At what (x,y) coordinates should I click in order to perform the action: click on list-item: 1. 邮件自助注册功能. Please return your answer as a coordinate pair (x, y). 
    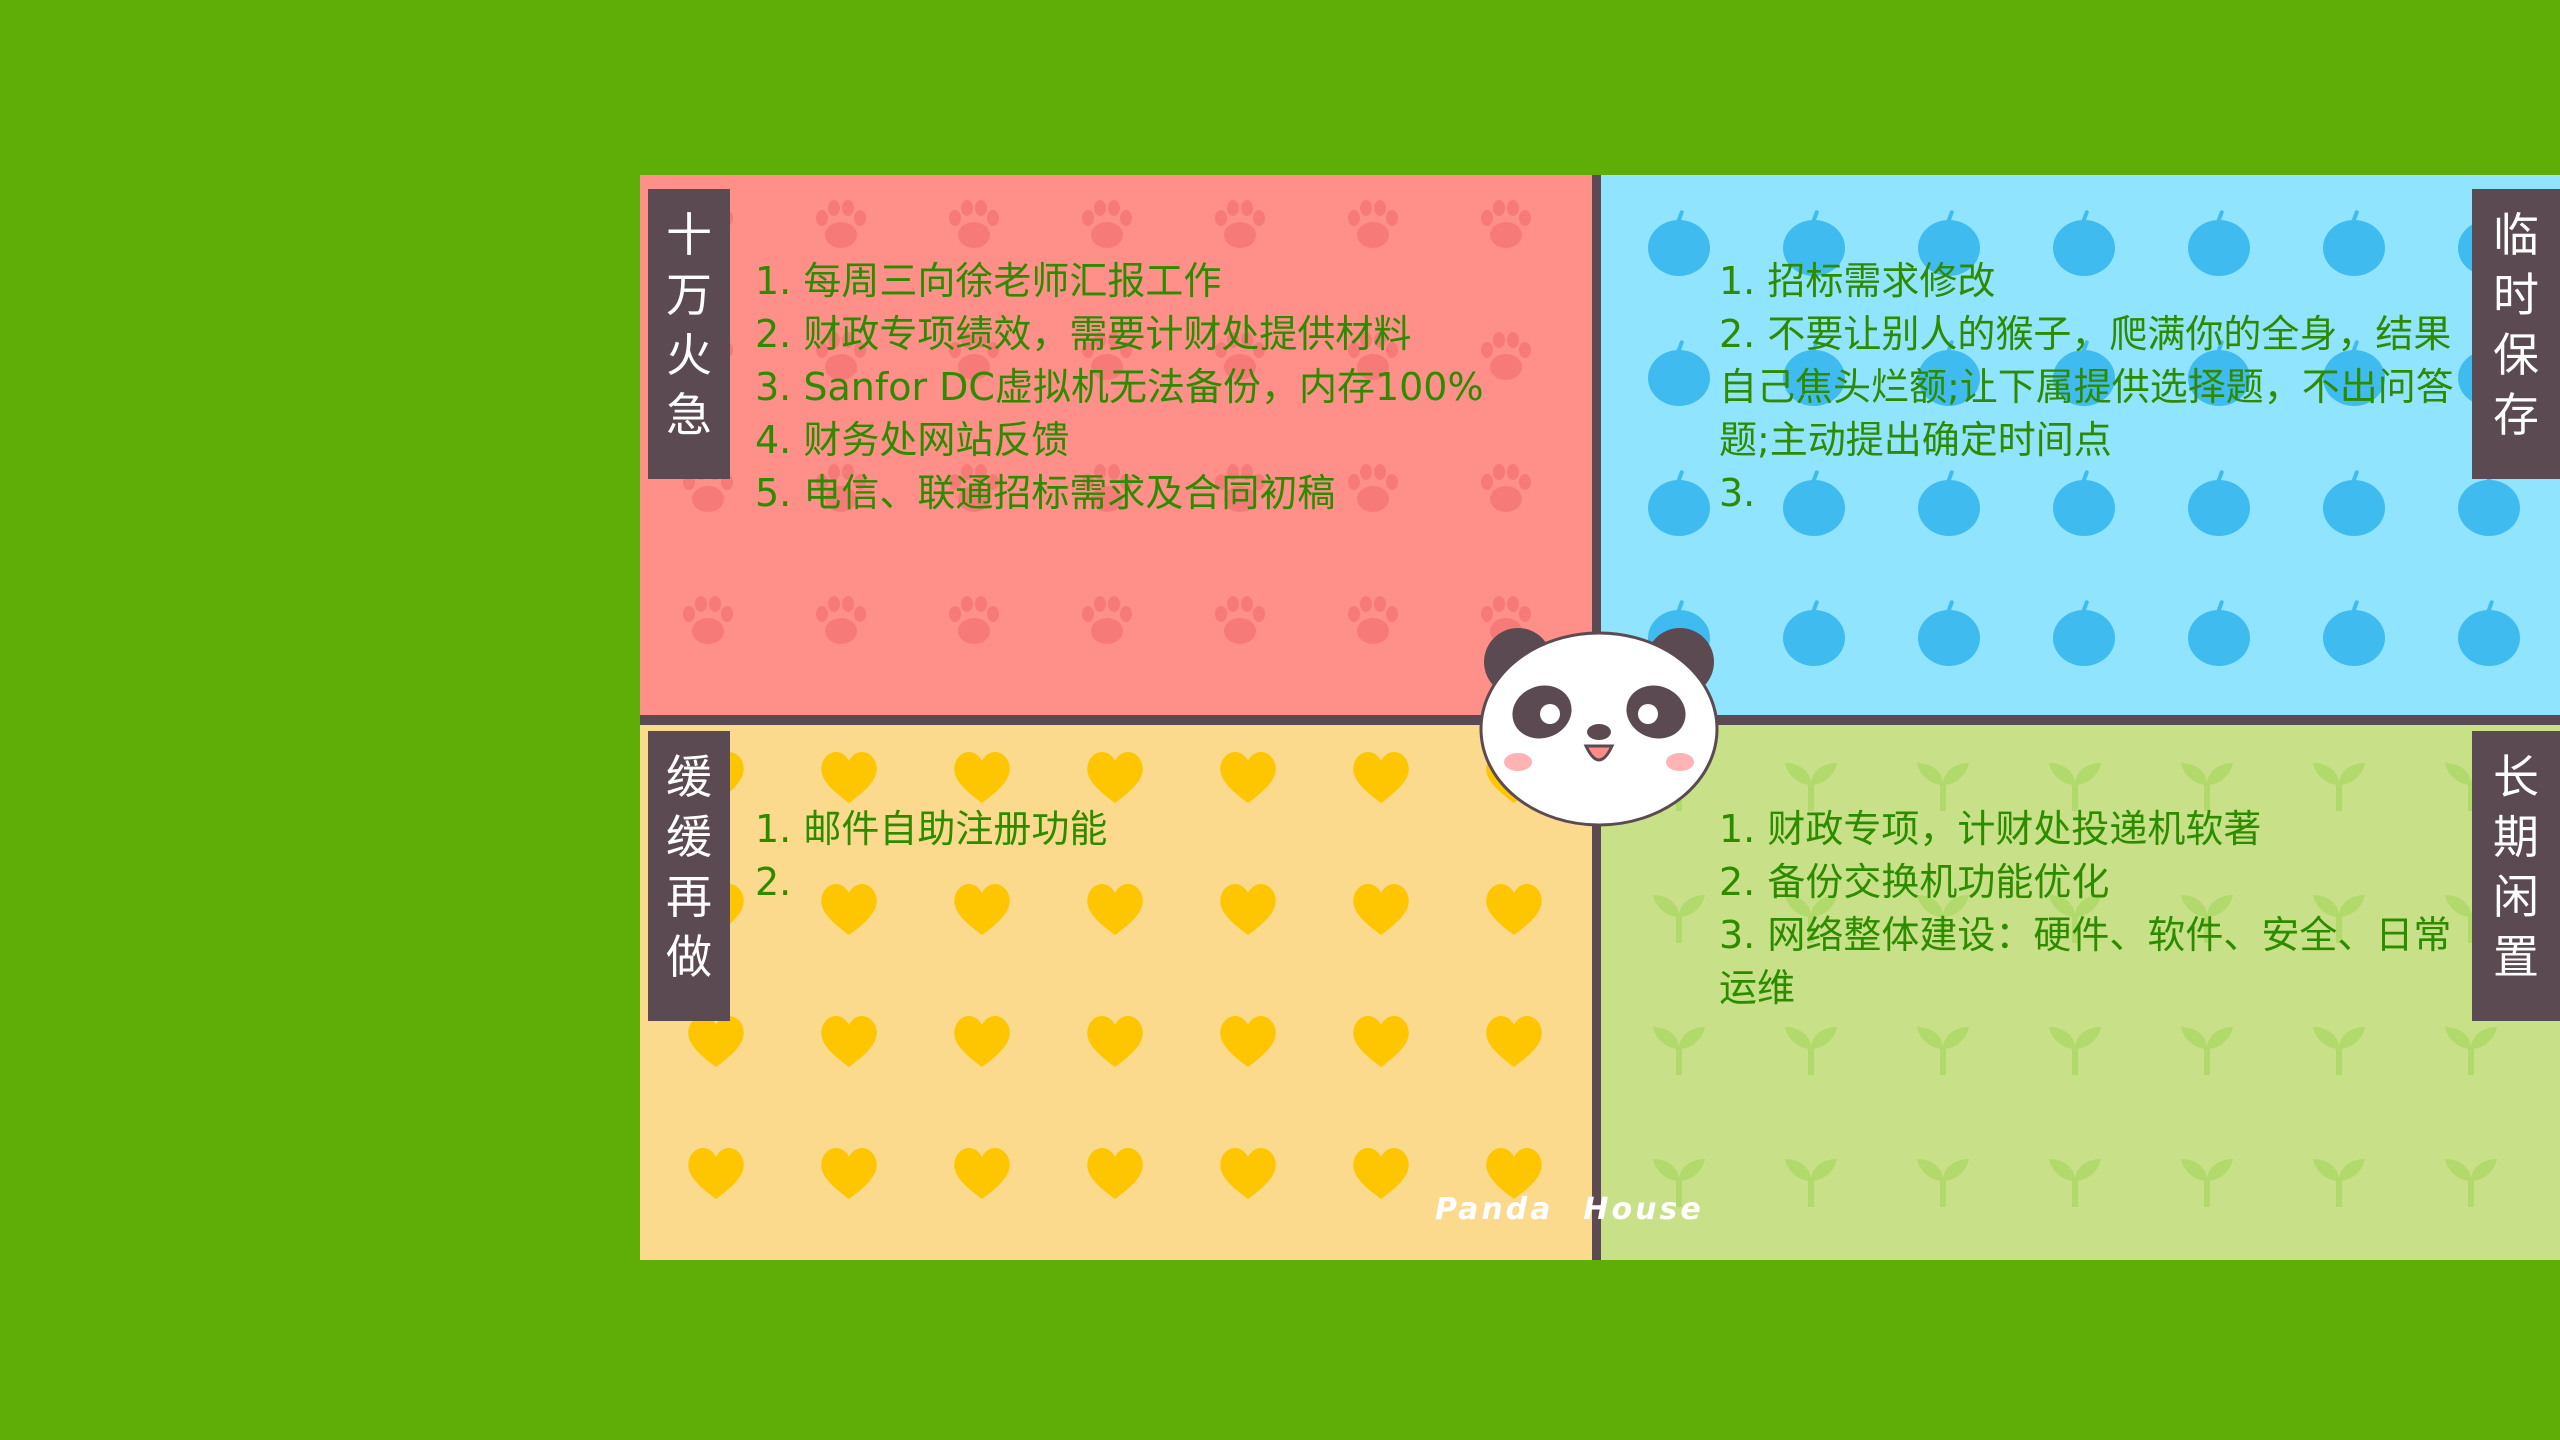
    Looking at the image, I should click on (931, 829).